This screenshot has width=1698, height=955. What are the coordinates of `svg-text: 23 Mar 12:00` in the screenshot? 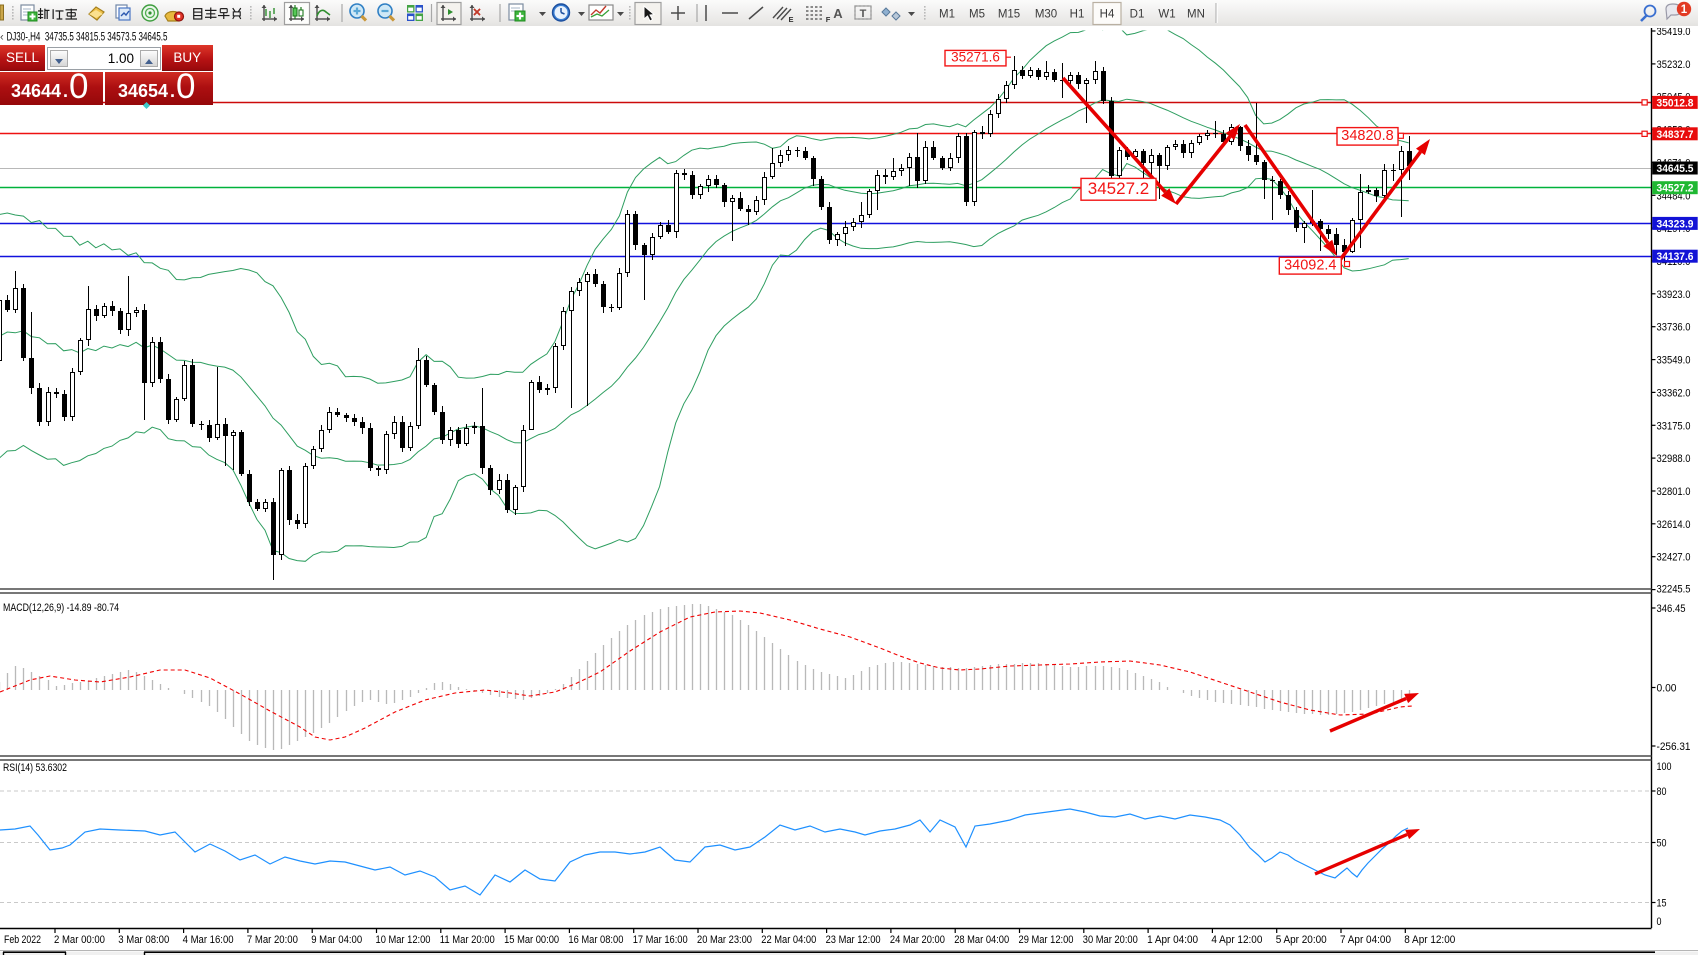 It's located at (853, 940).